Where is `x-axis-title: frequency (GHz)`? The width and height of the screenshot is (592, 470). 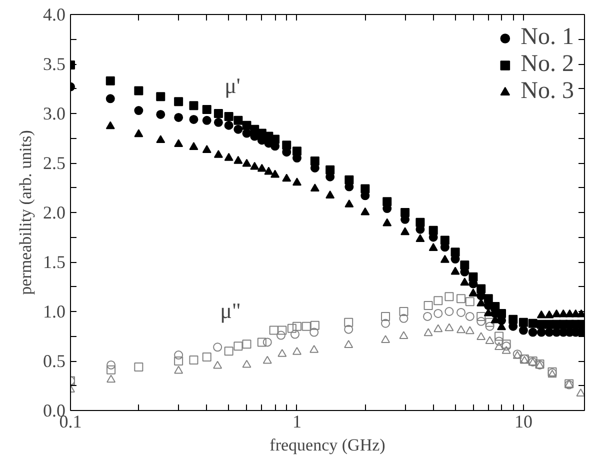 x-axis-title: frequency (GHz) is located at coordinates (328, 445).